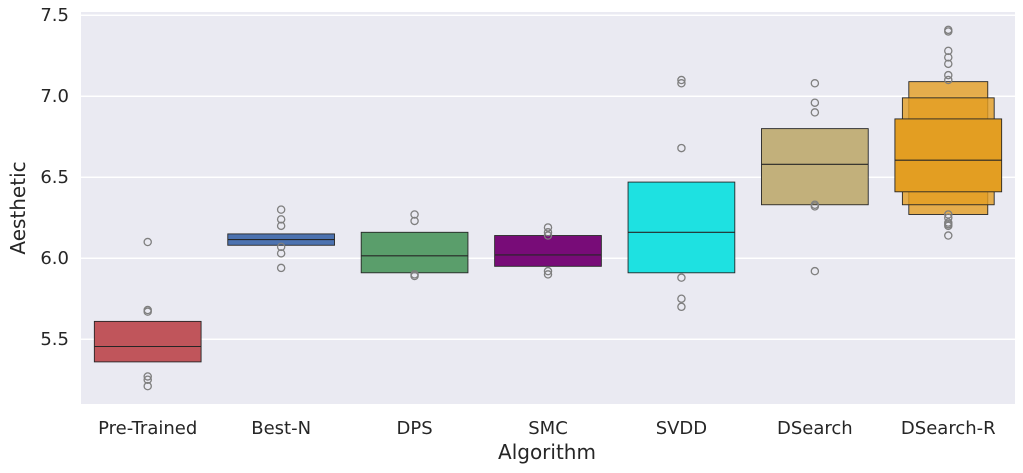 This screenshot has width=1023, height=473. Describe the element at coordinates (281, 239) in the screenshot. I see `series-best-n` at that location.